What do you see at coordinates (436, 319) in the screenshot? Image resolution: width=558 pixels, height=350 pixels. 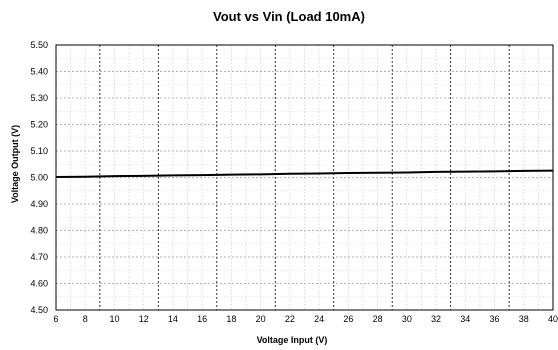 I see `x-tick-label: 32` at bounding box center [436, 319].